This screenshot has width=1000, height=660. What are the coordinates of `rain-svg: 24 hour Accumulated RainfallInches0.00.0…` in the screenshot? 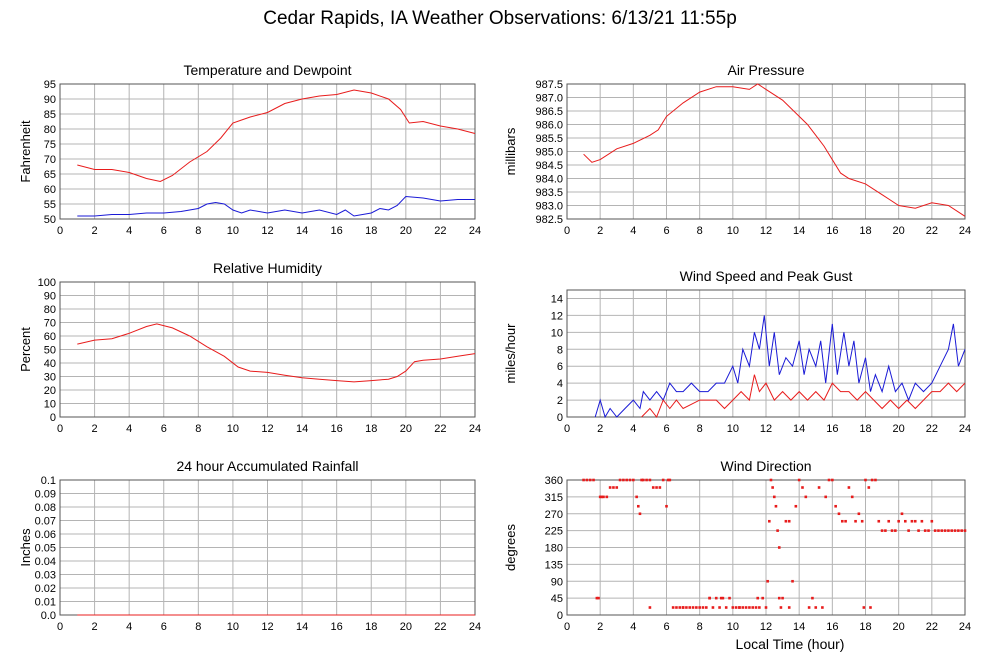 It's located at (249, 545).